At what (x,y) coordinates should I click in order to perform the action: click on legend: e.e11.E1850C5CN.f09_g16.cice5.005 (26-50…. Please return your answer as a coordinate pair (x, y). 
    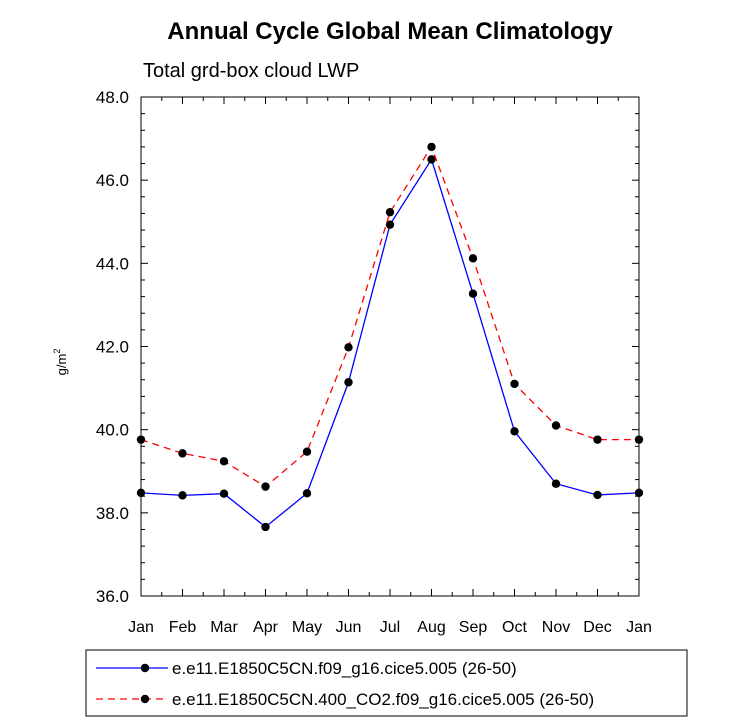
    Looking at the image, I should click on (386, 683).